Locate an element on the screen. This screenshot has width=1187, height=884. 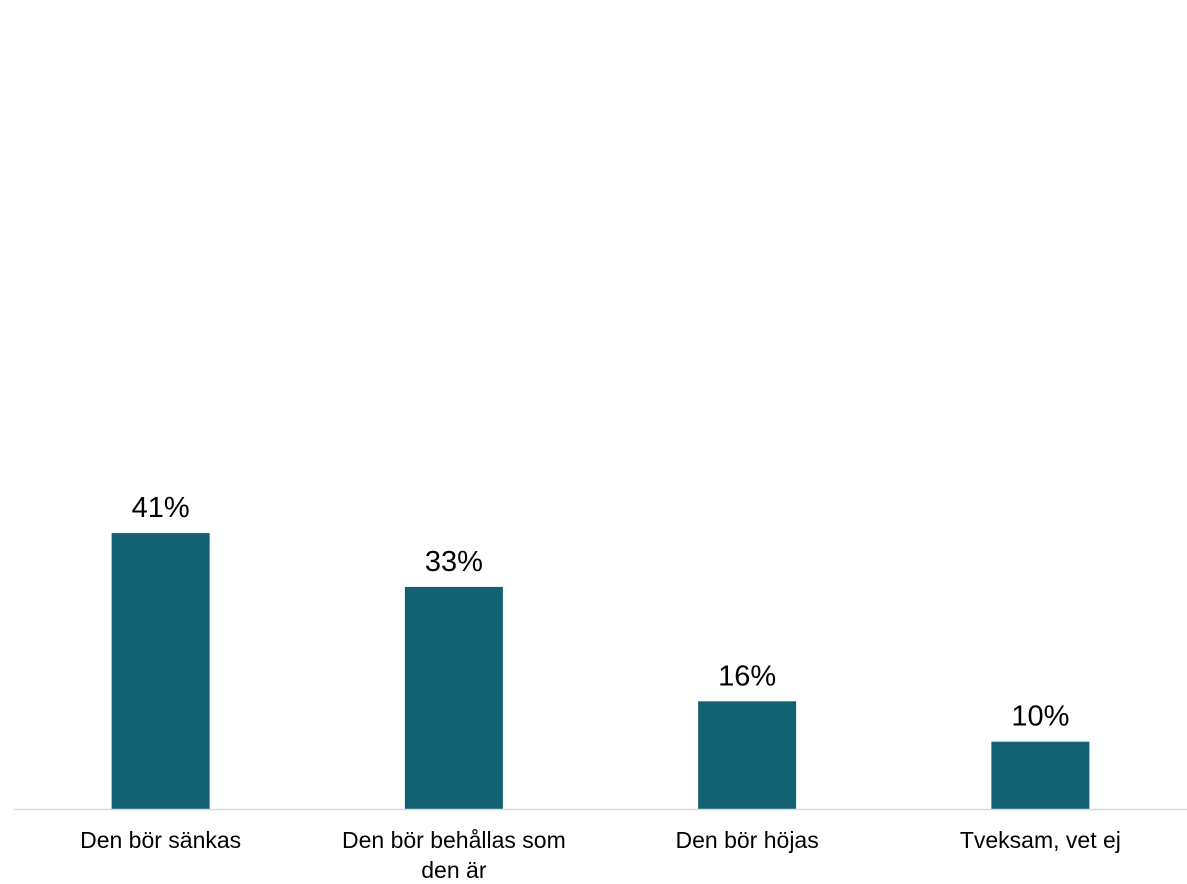
value-label-4: 10% is located at coordinates (1040, 717).